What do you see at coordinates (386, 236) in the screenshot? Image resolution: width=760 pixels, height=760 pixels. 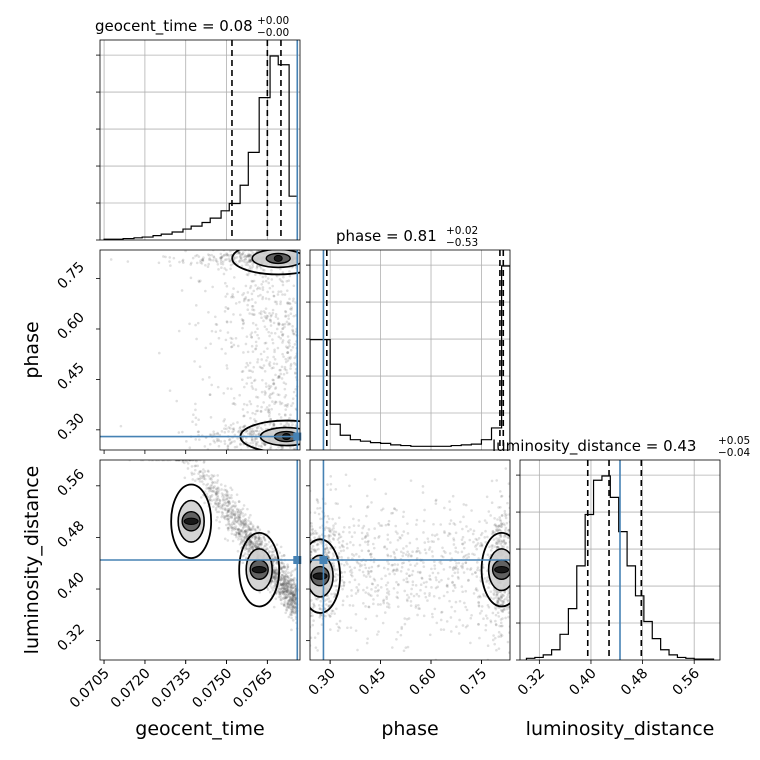 I see `title-phase: phase = 0.81` at bounding box center [386, 236].